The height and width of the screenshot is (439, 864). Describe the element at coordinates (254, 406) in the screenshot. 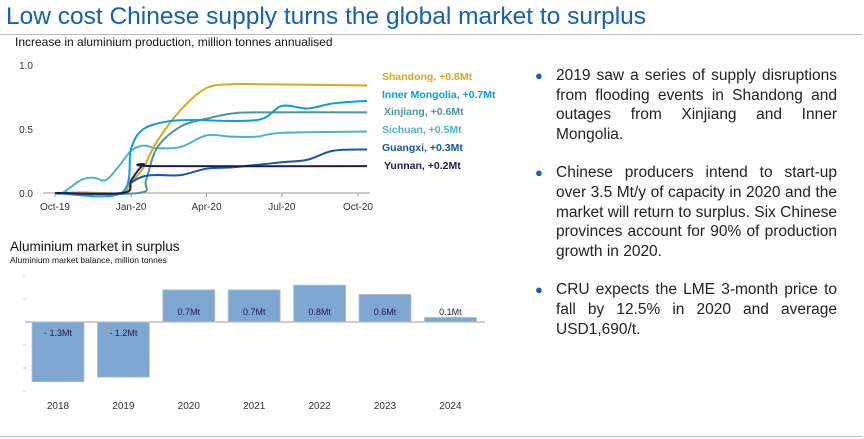

I see `x-tick-label: 2021` at that location.